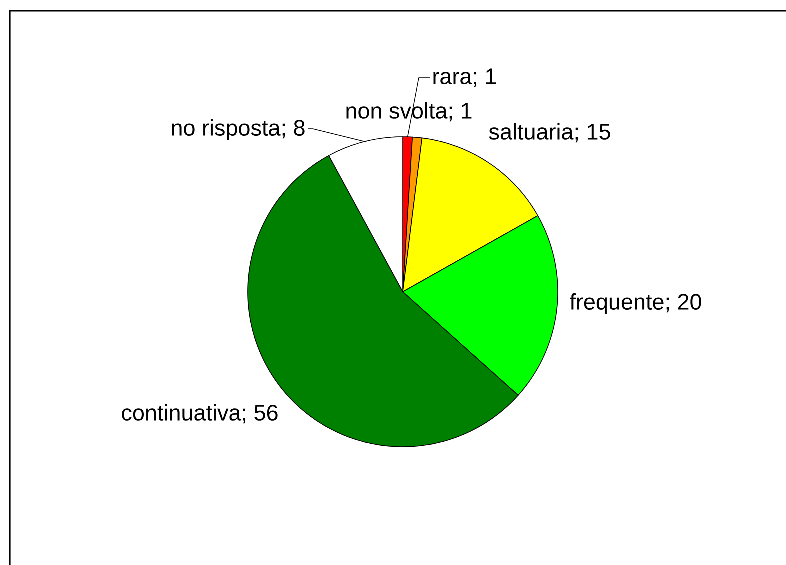 This screenshot has height=565, width=786. I want to click on data-label: ; 56, so click(260, 414).